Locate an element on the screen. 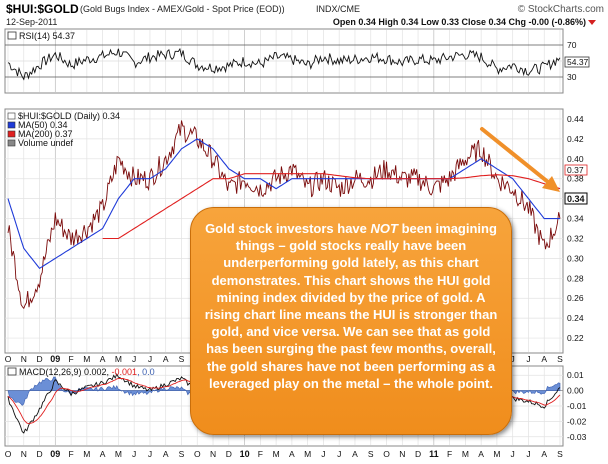 The height and width of the screenshot is (464, 608). rsi-line is located at coordinates (284, 64).